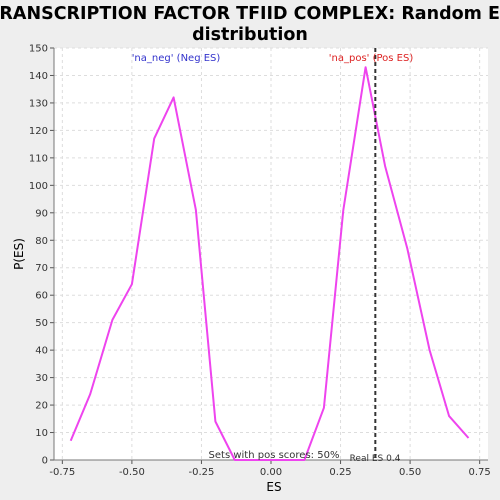 This screenshot has width=500, height=500. I want to click on x-tick-label: -0.75, so click(62, 472).